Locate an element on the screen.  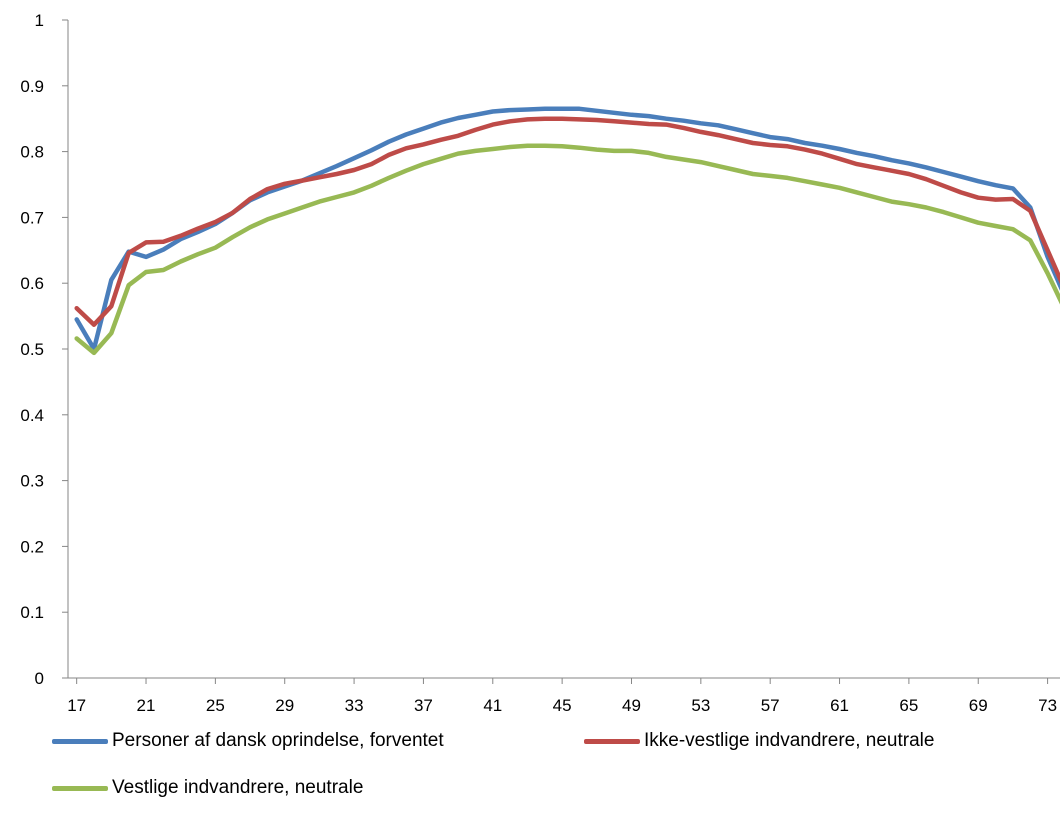
y-tick-label: 0.7 is located at coordinates (32, 217).